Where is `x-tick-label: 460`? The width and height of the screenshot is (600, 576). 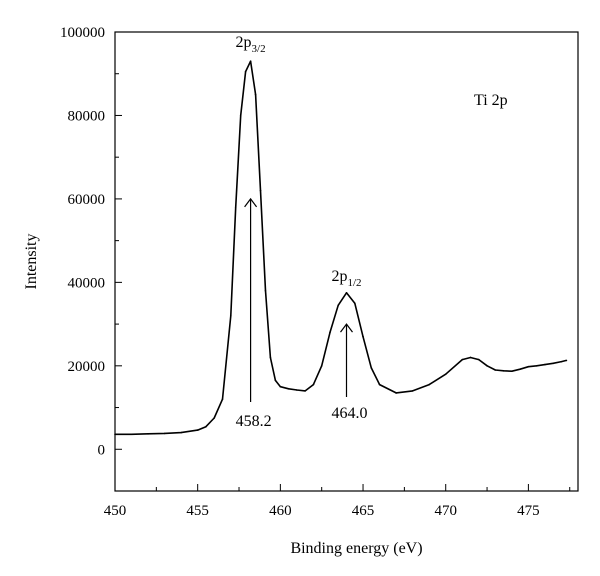 x-tick-label: 460 is located at coordinates (280, 511).